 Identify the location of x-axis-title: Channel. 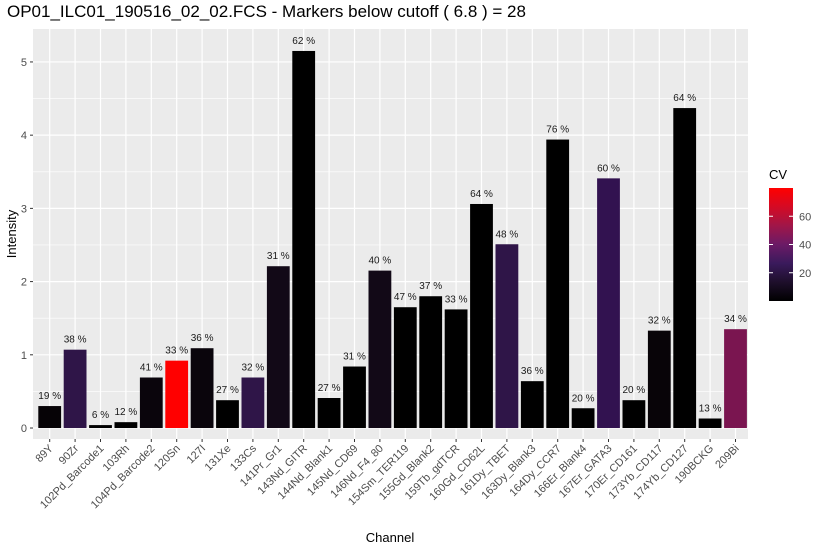
(390, 537).